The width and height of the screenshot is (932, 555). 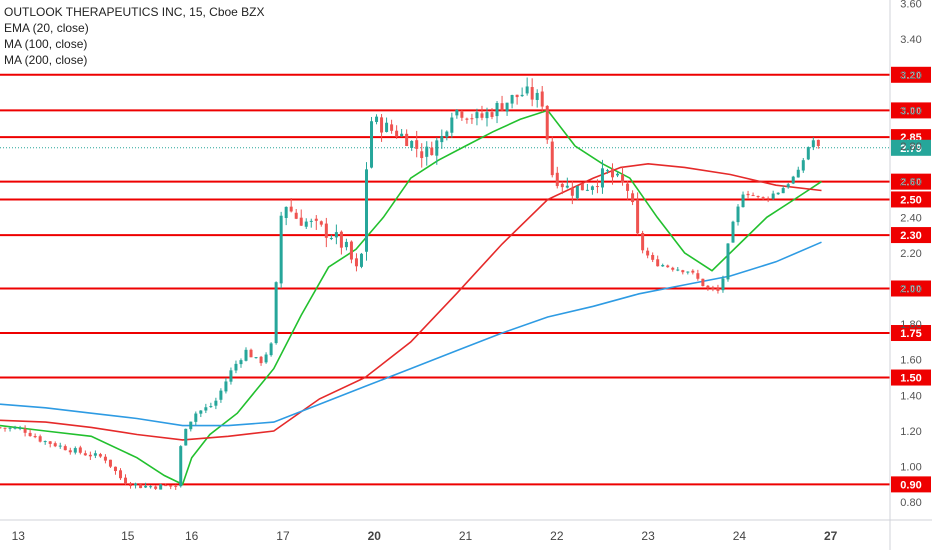 I want to click on y-tick-label: 1.80, so click(x=910, y=325).